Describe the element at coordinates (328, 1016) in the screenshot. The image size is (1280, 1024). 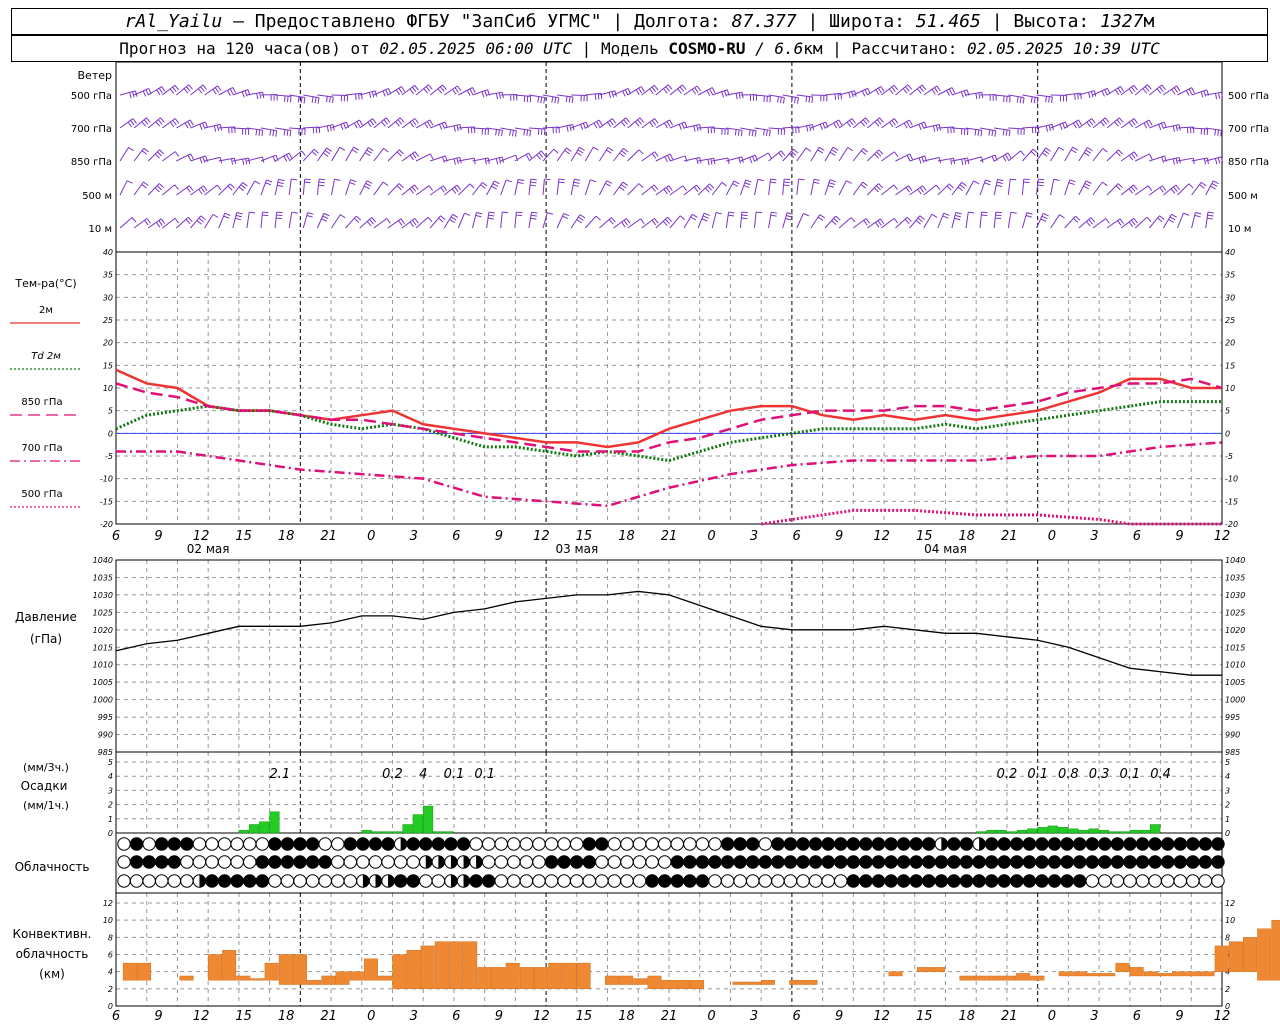
I see `hour-label: 21` at that location.